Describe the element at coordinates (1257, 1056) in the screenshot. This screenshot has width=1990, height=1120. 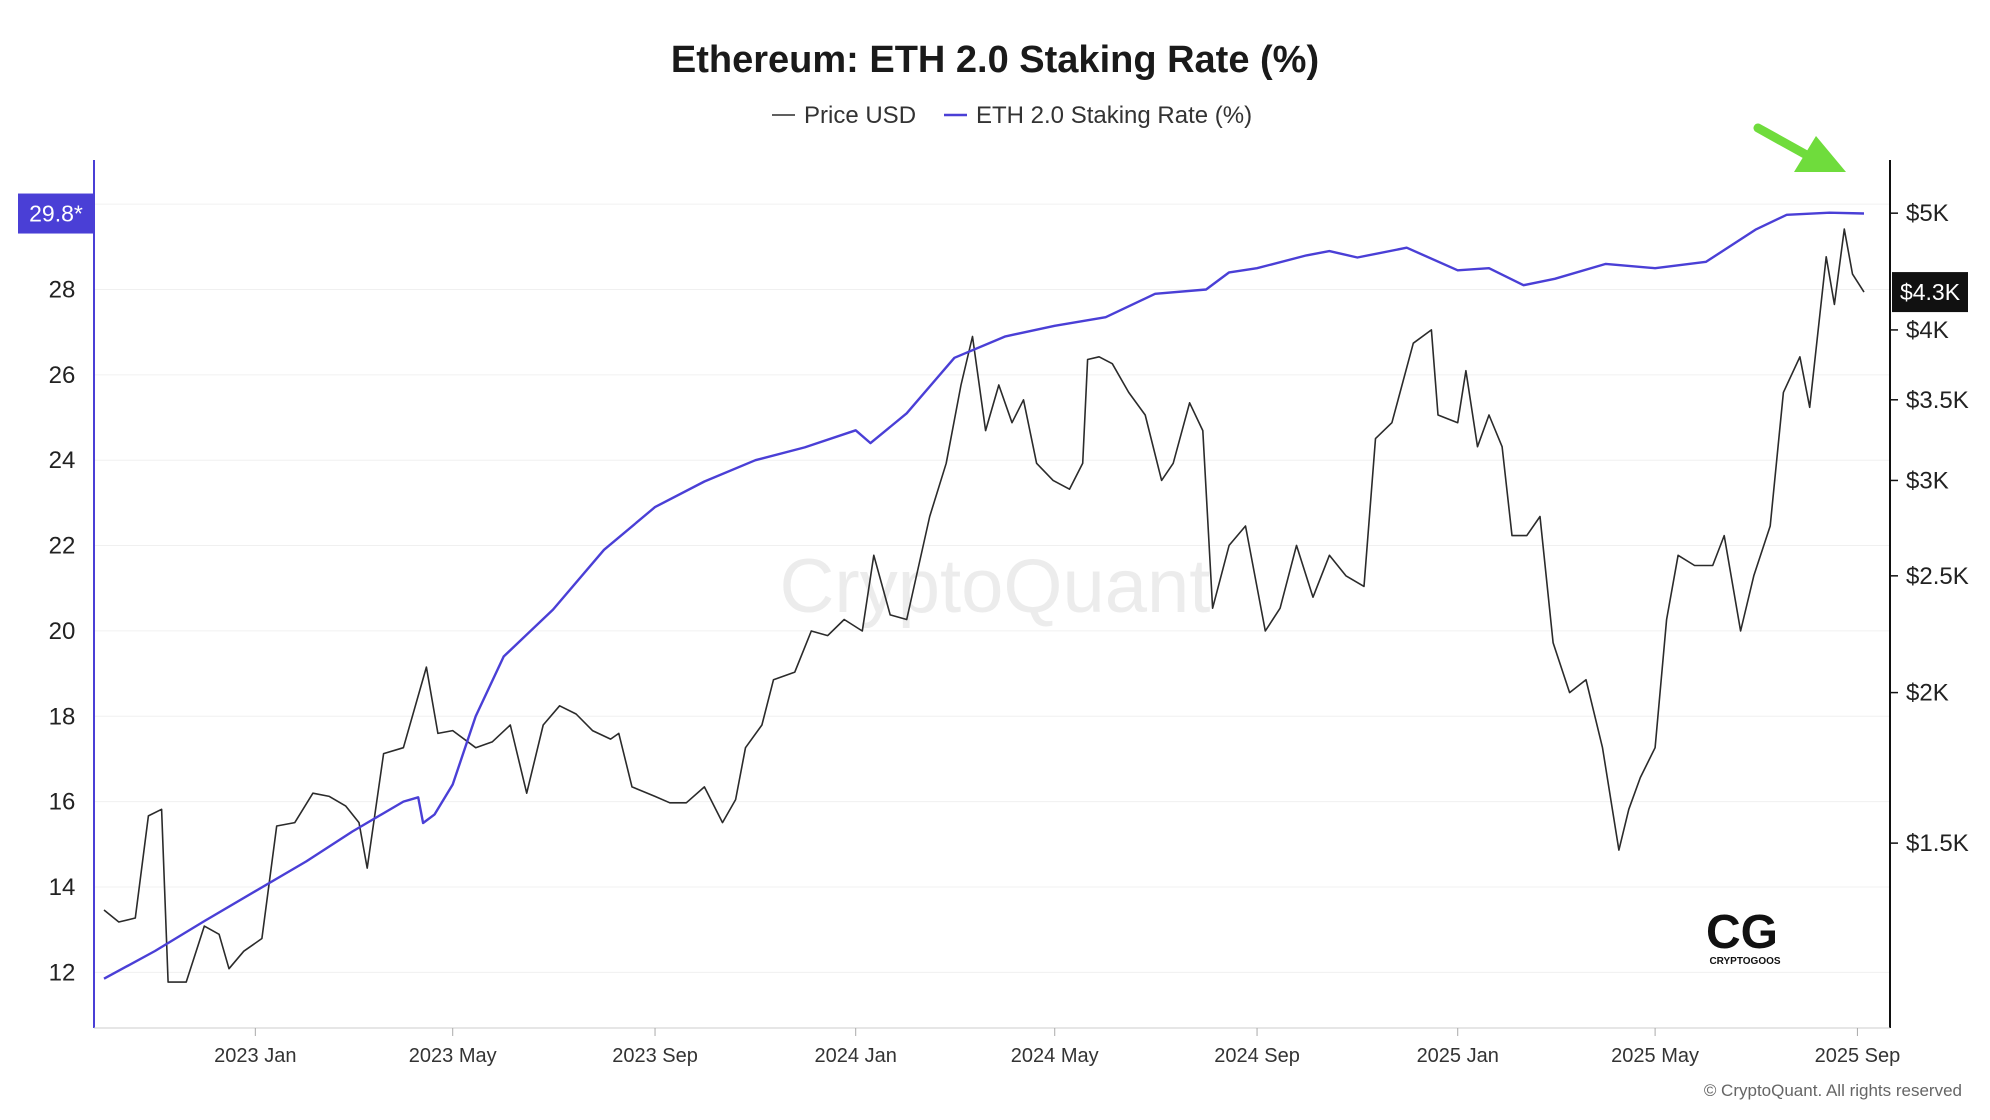
I see `x-tick-label: 2024 Sep` at that location.